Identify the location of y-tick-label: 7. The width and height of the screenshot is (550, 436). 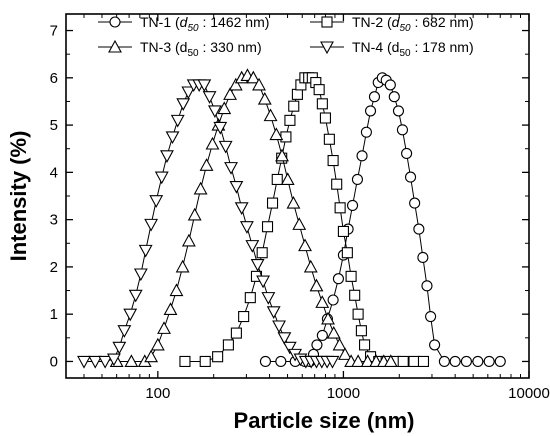
(54, 31).